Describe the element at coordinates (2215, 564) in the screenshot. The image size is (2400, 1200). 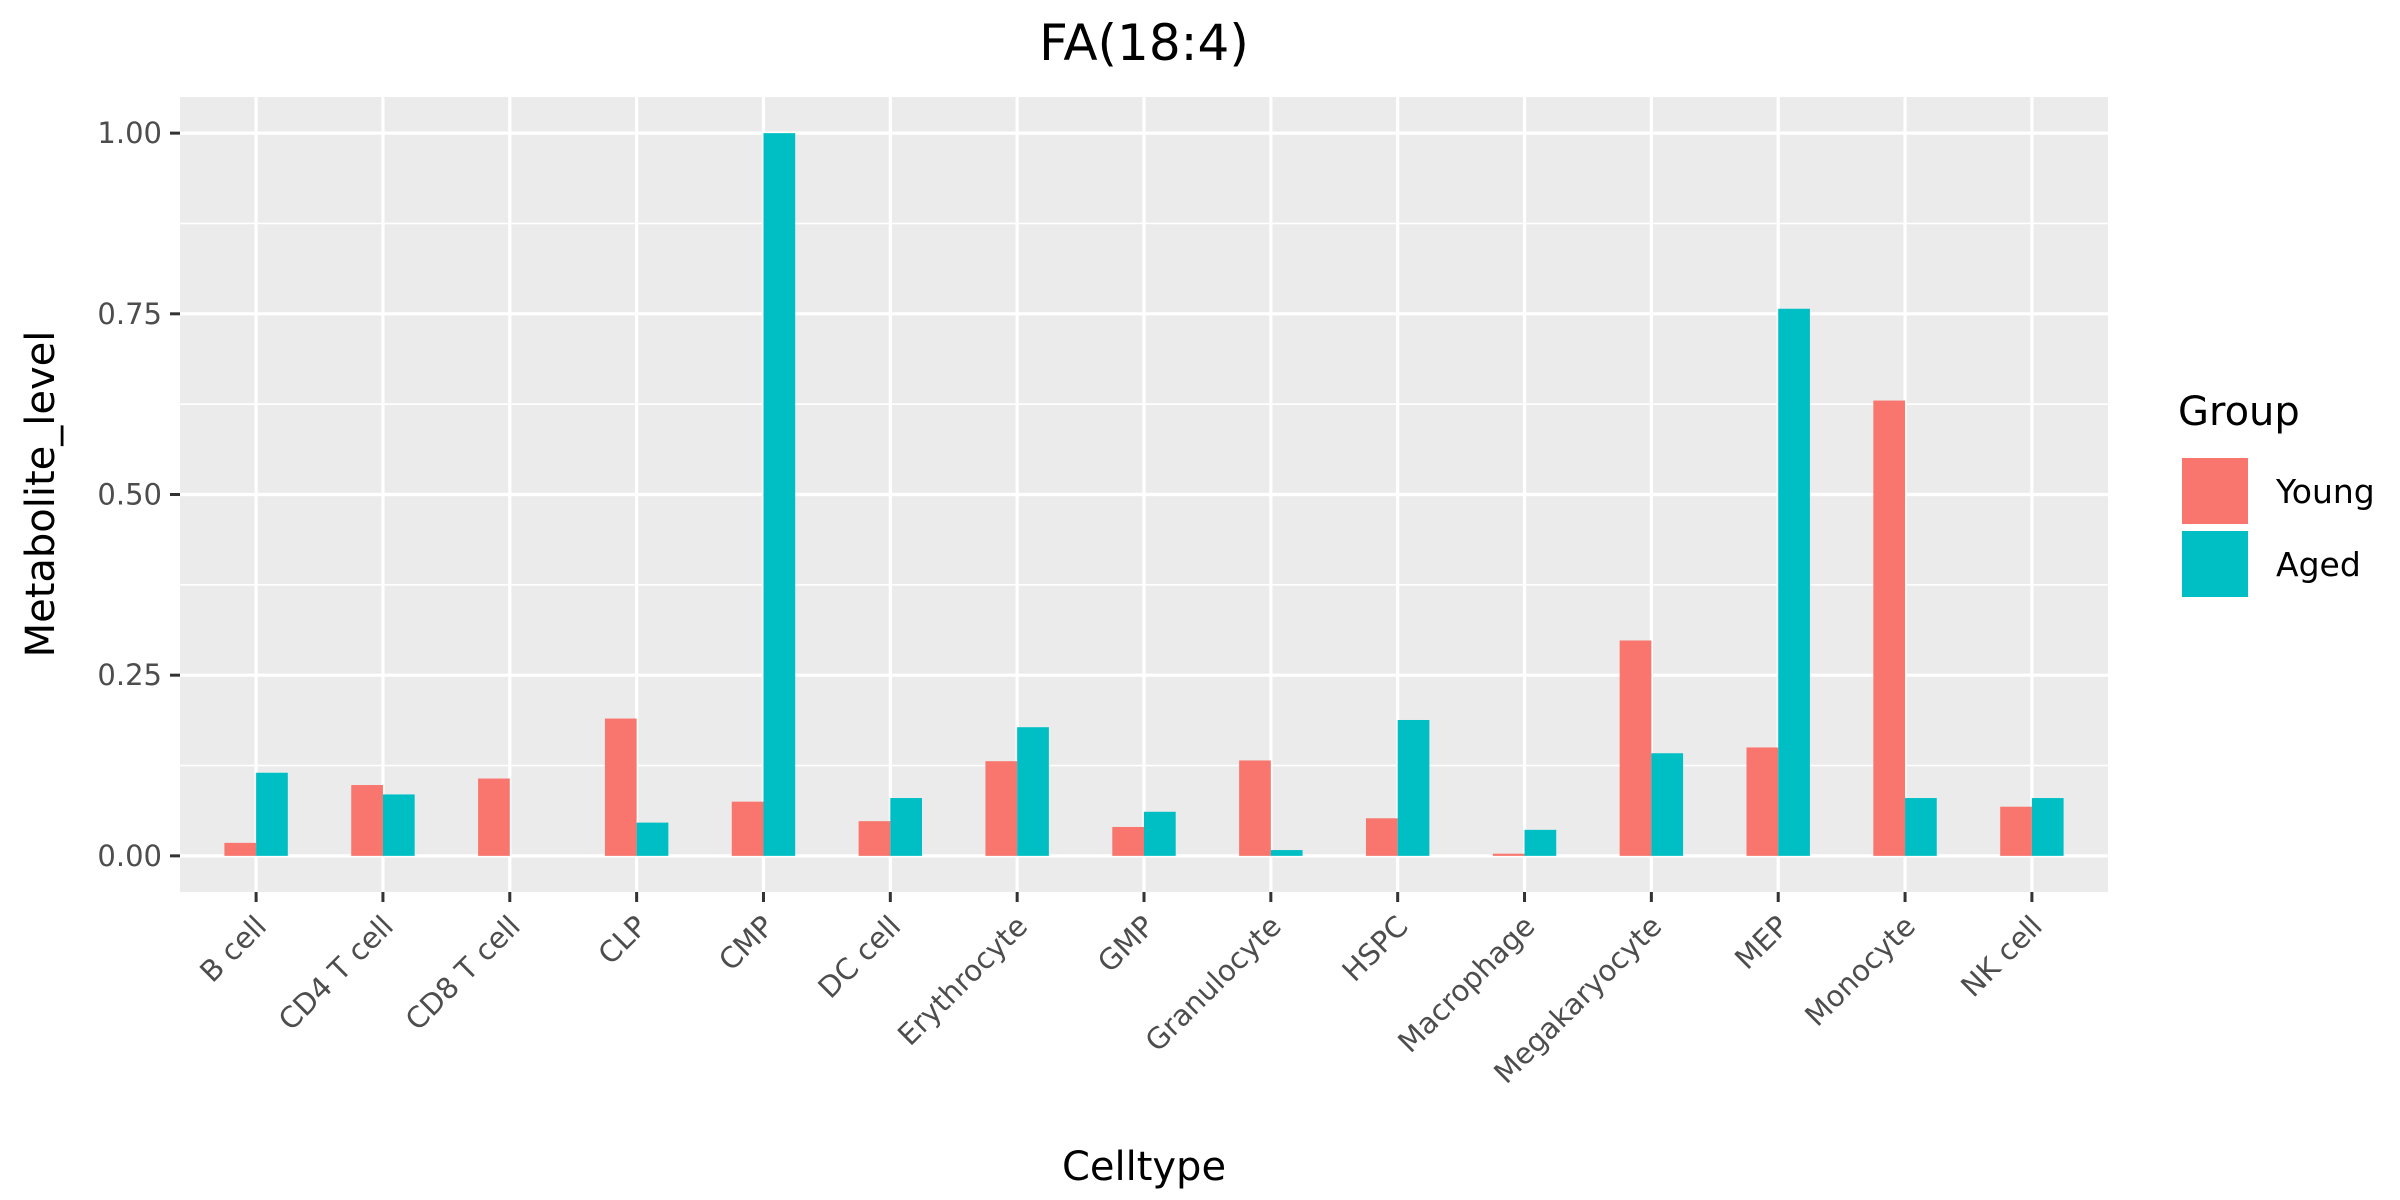
I see `legend-key-aged` at that location.